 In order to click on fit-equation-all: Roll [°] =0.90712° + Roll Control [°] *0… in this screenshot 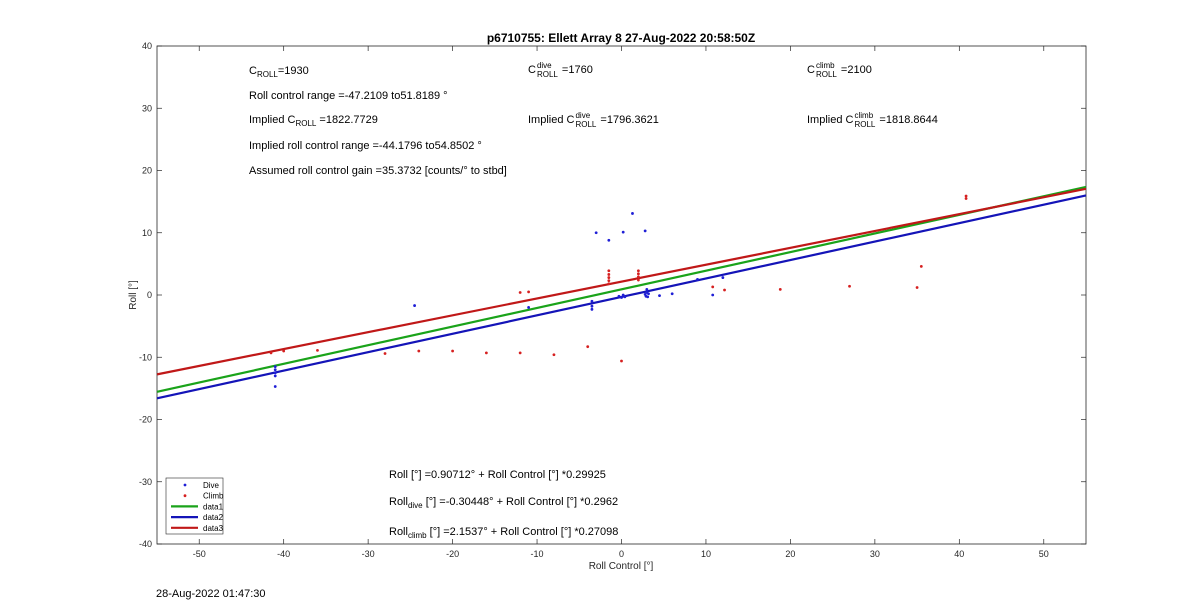, I will do `click(497, 475)`.